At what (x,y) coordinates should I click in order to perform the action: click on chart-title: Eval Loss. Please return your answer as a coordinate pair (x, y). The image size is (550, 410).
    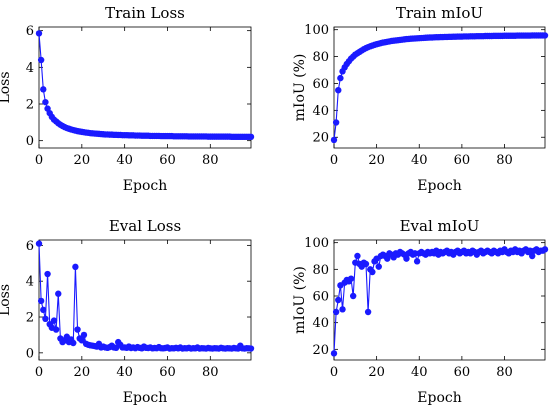
    Looking at the image, I should click on (145, 226).